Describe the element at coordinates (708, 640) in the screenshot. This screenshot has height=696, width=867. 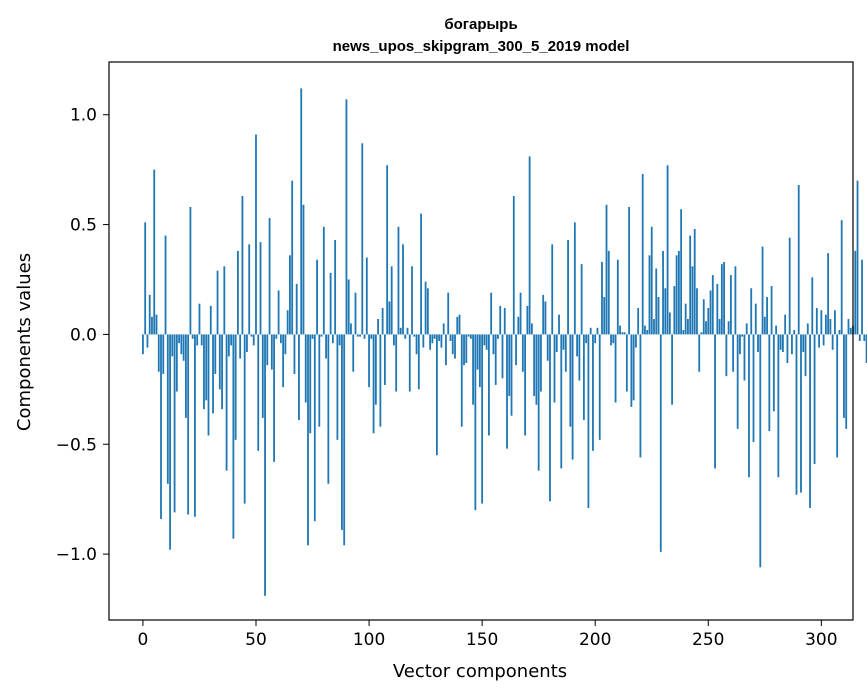
I see `x-tick-label: 250` at that location.